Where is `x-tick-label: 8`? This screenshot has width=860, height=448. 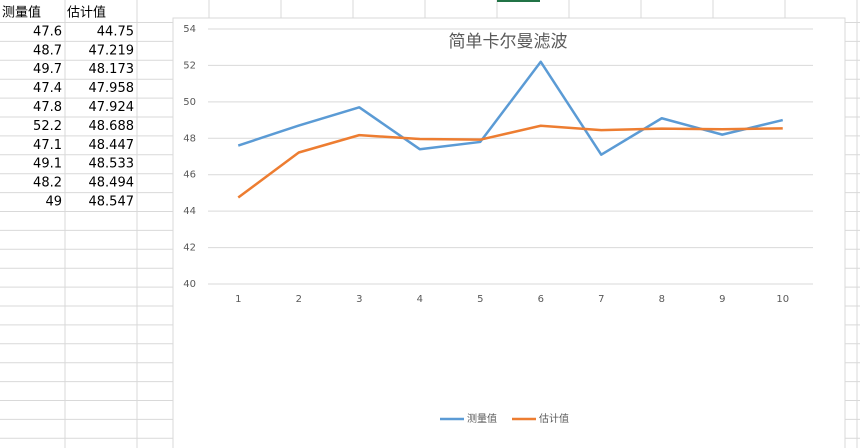
x-tick-label: 8 is located at coordinates (662, 299).